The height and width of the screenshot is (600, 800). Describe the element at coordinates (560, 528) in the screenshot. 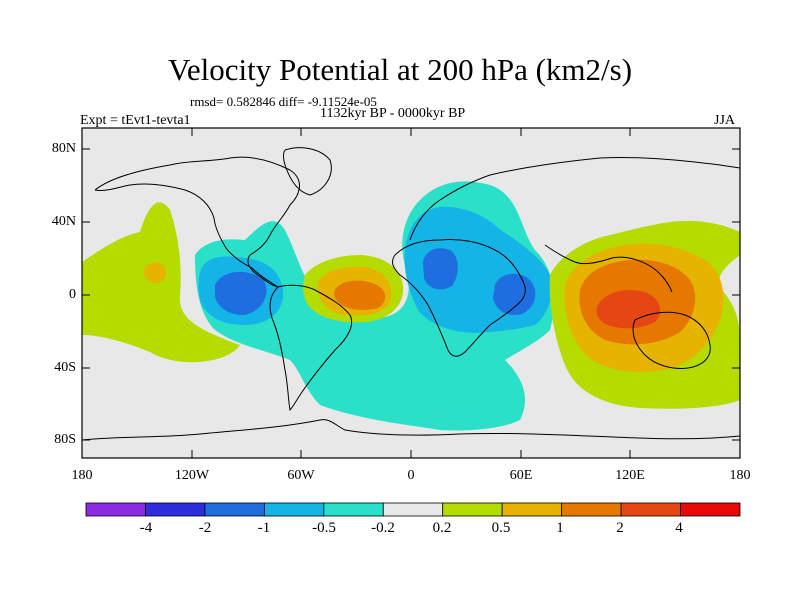

I see `colorbar-label: 1` at that location.